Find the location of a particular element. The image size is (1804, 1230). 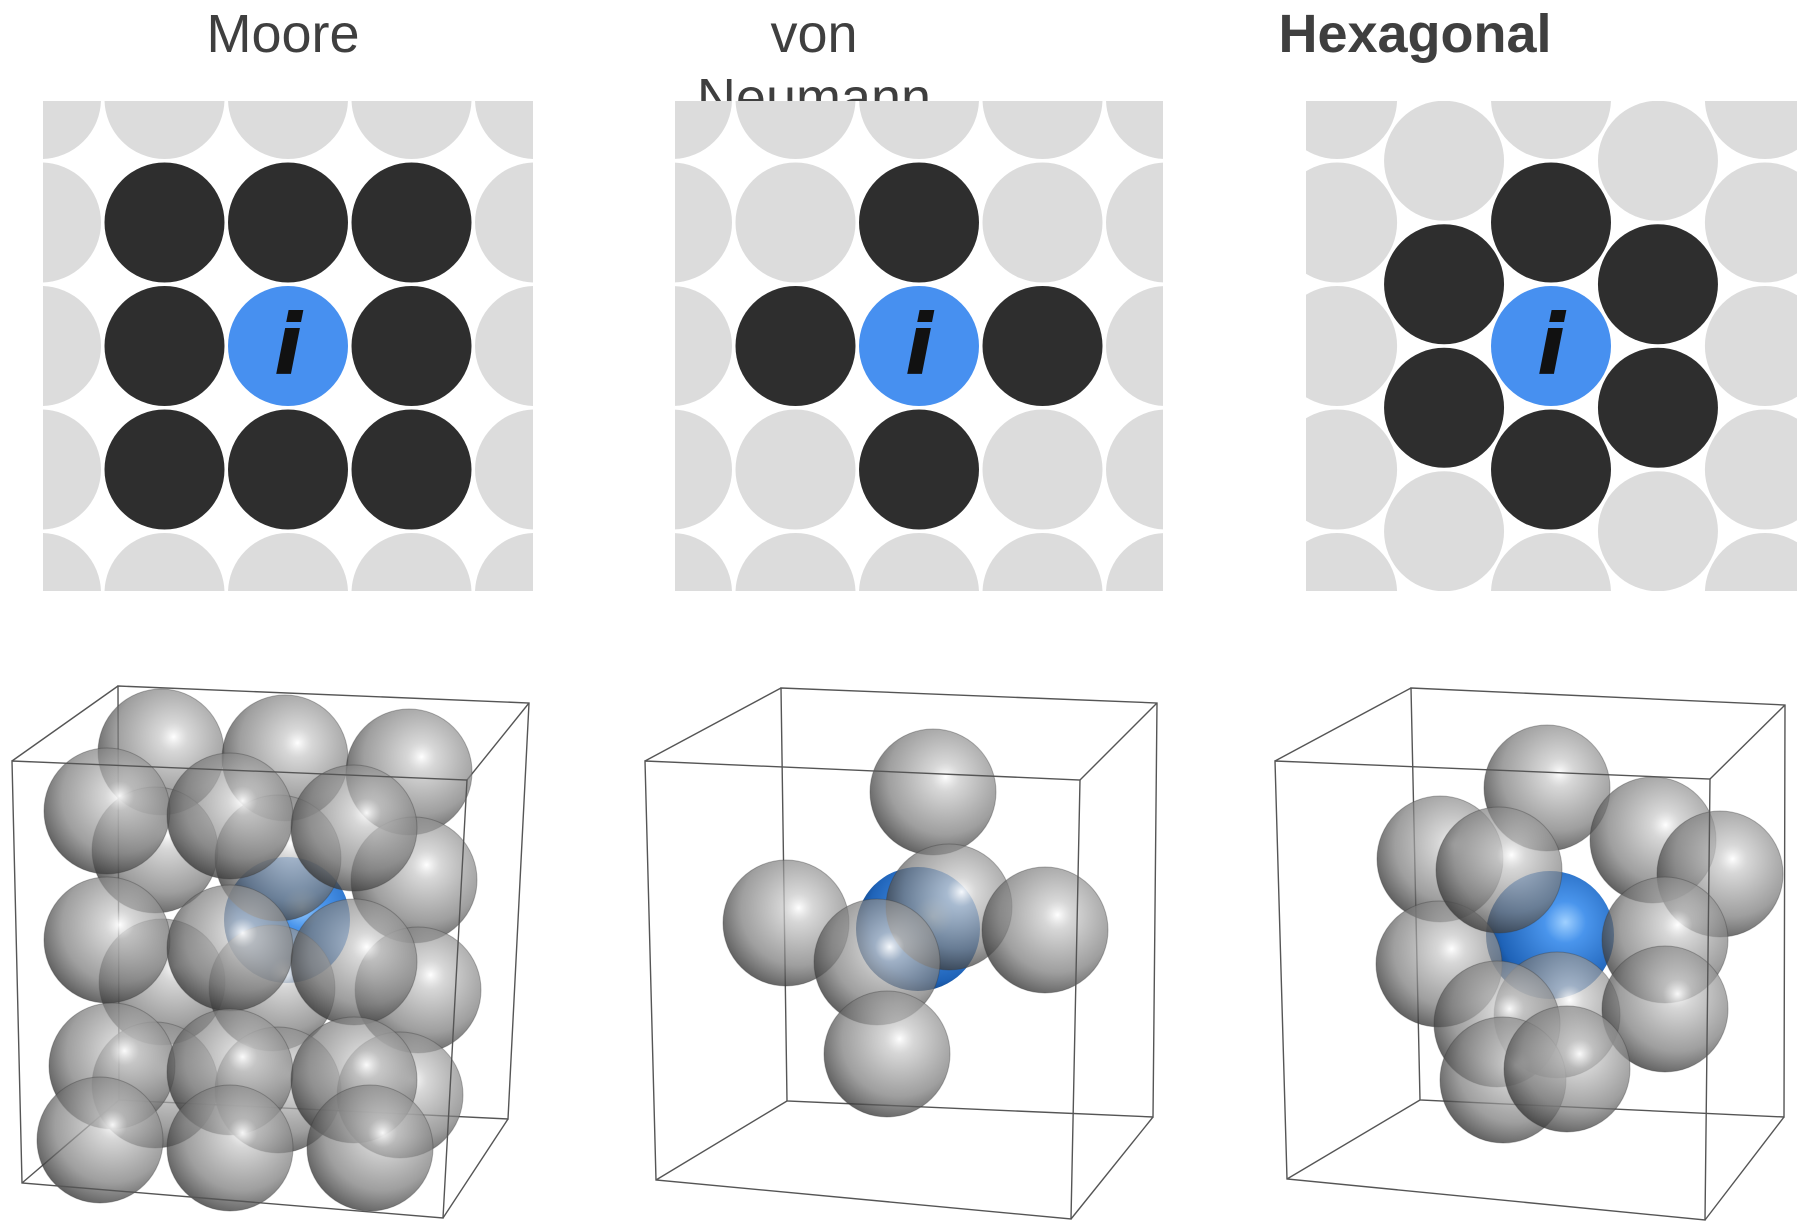

von-neumann-3d-view is located at coordinates (901, 953).